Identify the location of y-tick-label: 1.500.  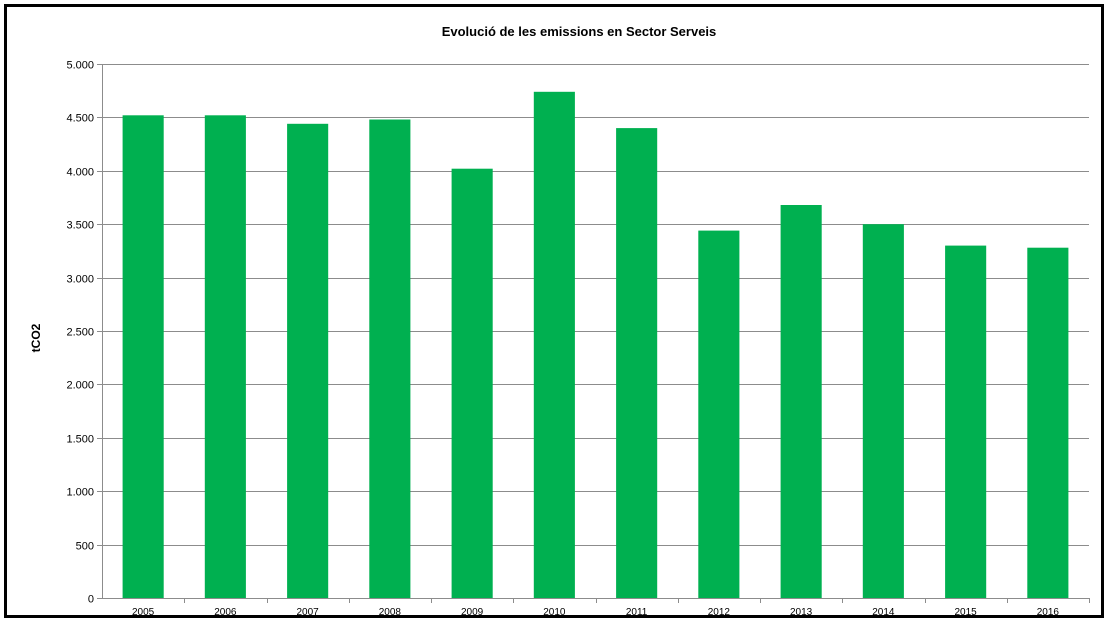
(80, 440).